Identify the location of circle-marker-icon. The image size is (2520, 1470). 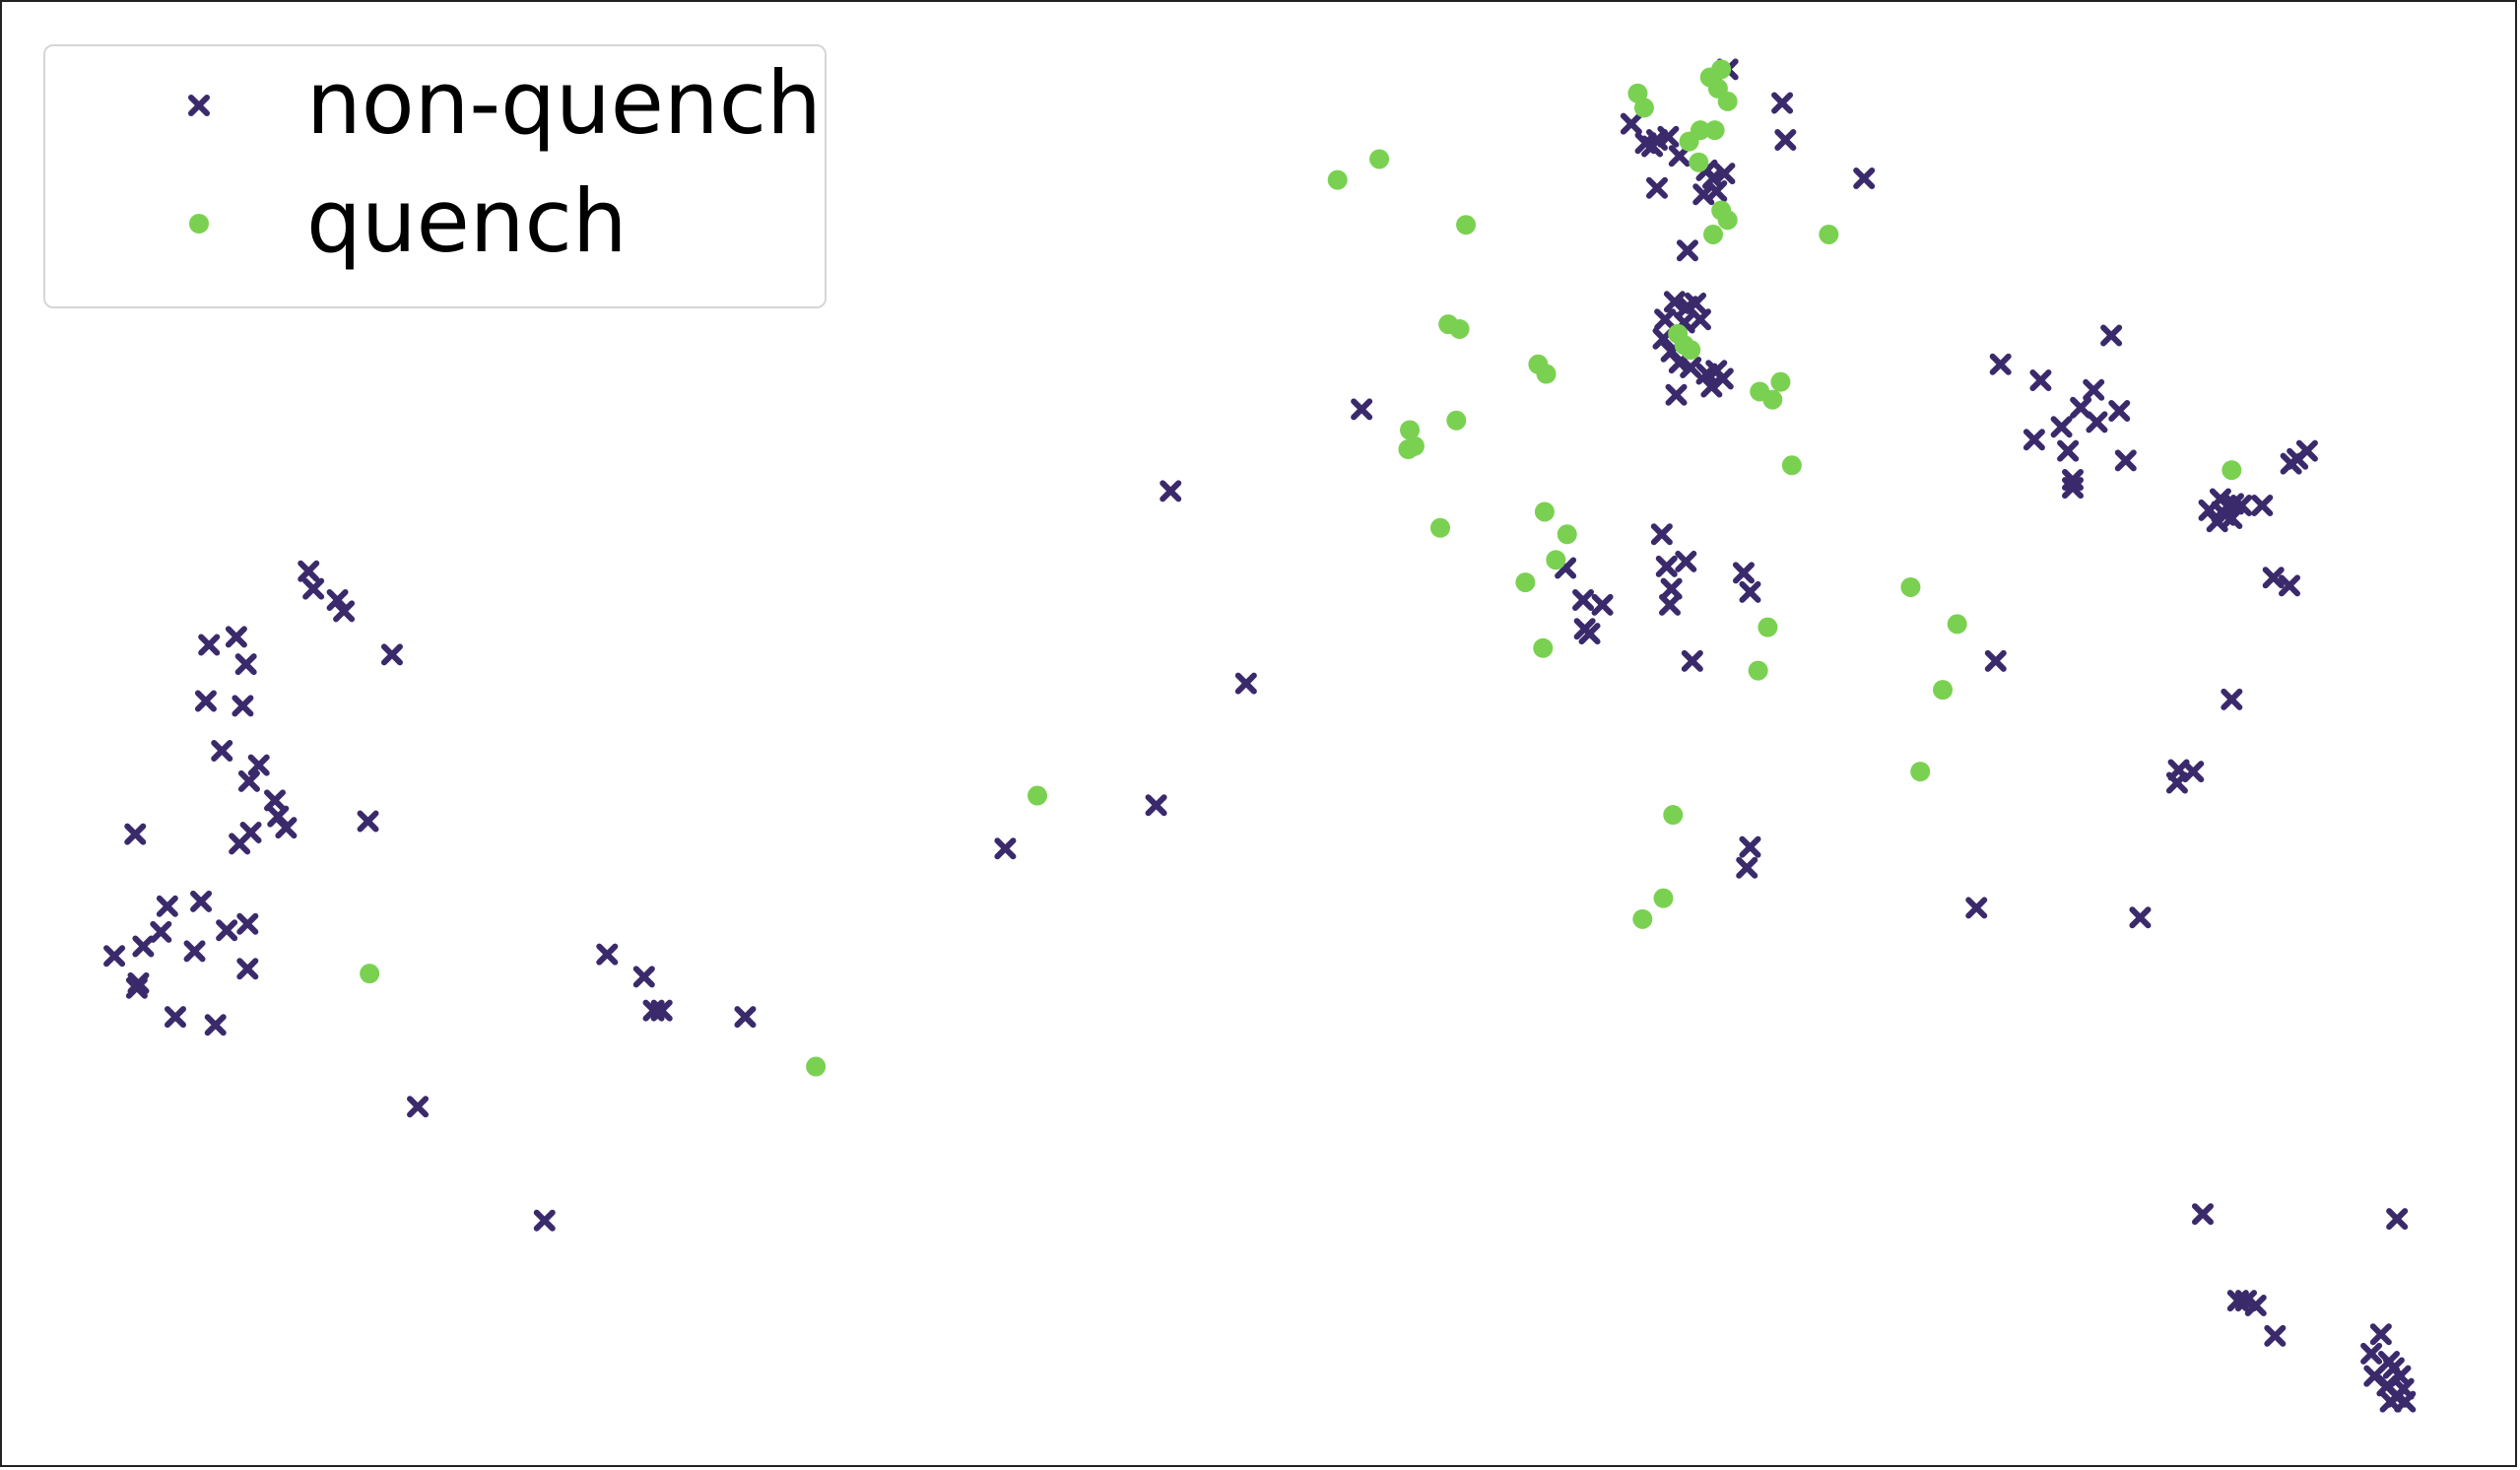
(199, 224).